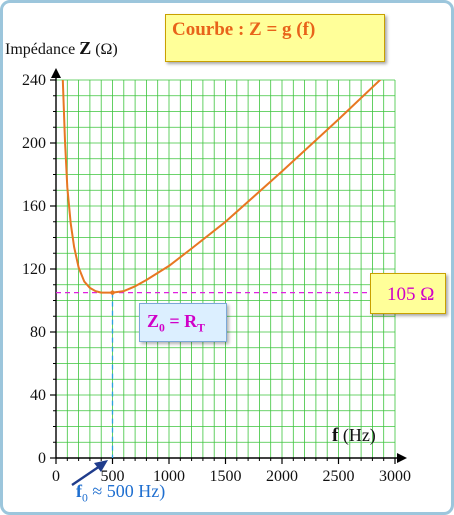  What do you see at coordinates (169, 476) in the screenshot?
I see `x-tick-label: 1000` at bounding box center [169, 476].